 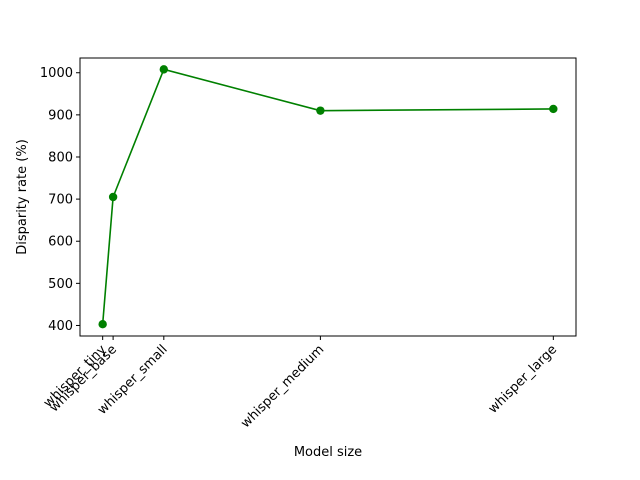 What do you see at coordinates (60, 284) in the screenshot?
I see `y-tick-label: 500` at bounding box center [60, 284].